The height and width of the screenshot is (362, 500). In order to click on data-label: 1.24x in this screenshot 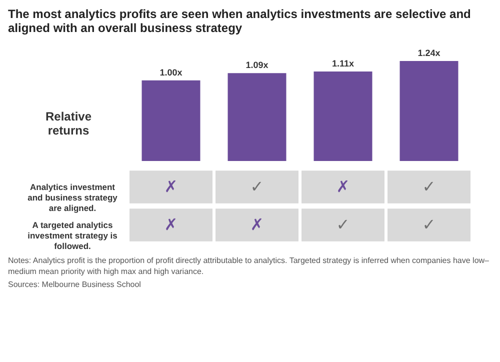, I will do `click(429, 53)`.